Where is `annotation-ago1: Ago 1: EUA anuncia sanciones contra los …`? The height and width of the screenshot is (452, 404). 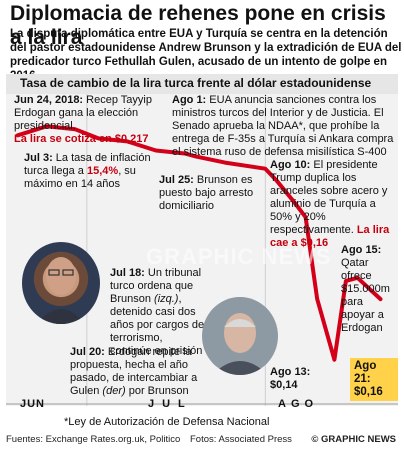 annotation-ago1: Ago 1: EUA anuncia sanciones contra los … is located at coordinates (283, 126).